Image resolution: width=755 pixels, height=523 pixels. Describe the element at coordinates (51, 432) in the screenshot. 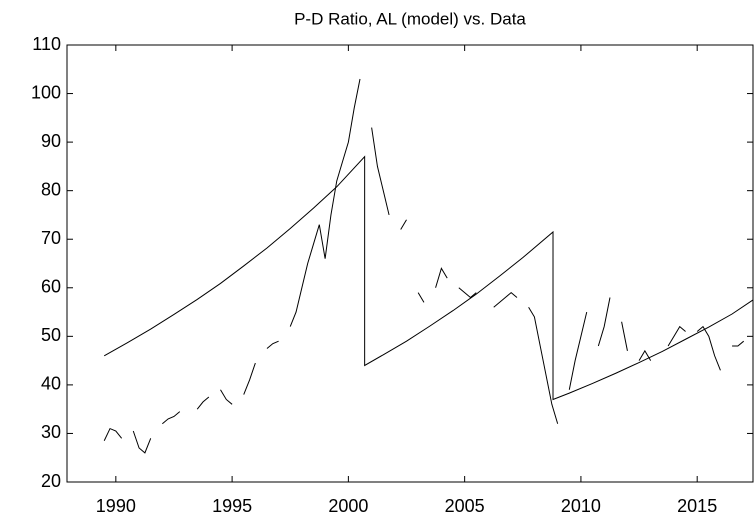

I see `y-tick-label: 30` at that location.